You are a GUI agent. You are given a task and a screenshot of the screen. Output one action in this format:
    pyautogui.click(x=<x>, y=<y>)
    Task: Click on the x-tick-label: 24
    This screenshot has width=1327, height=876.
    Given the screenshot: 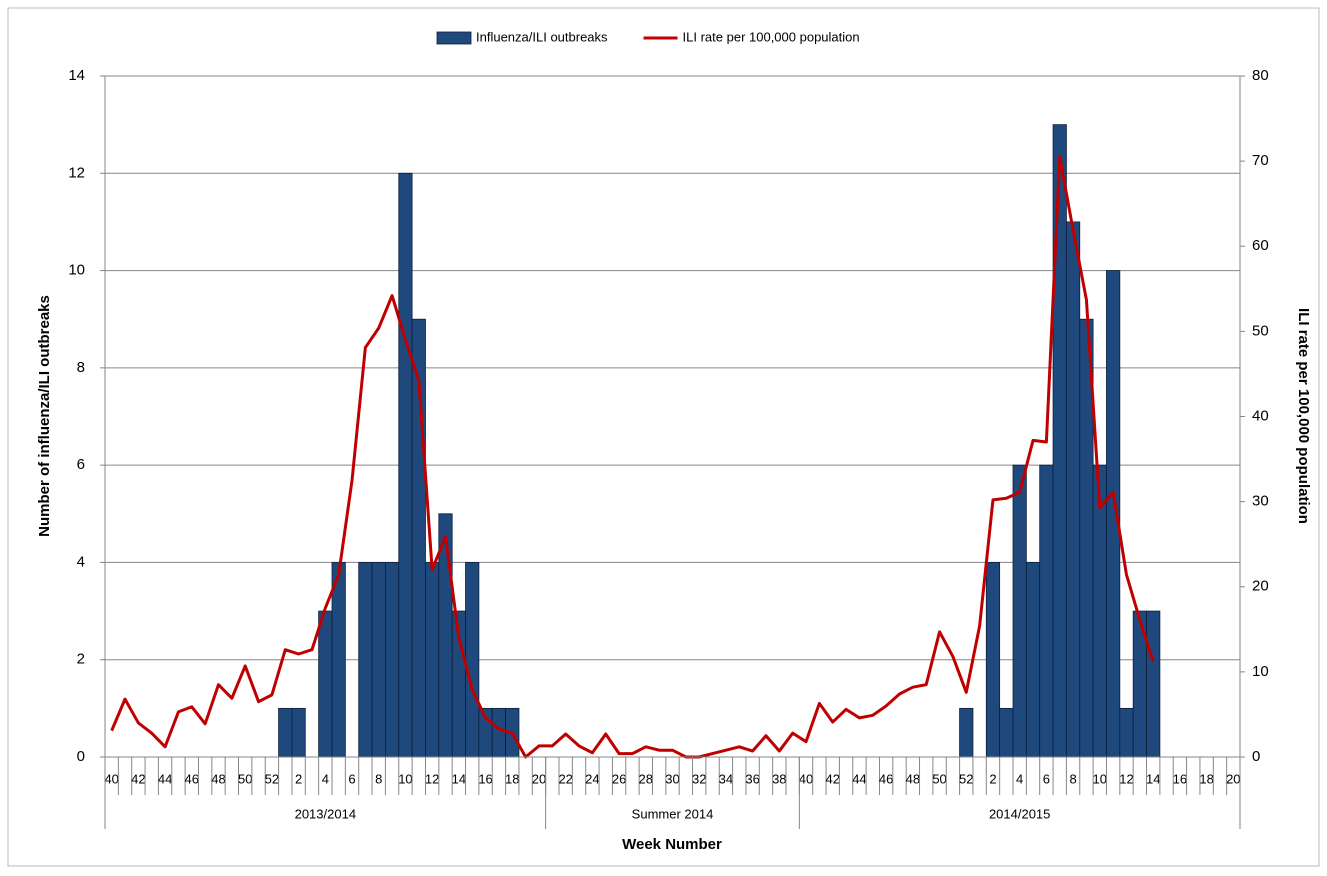 What is the action you would take?
    pyautogui.click(x=592, y=778)
    